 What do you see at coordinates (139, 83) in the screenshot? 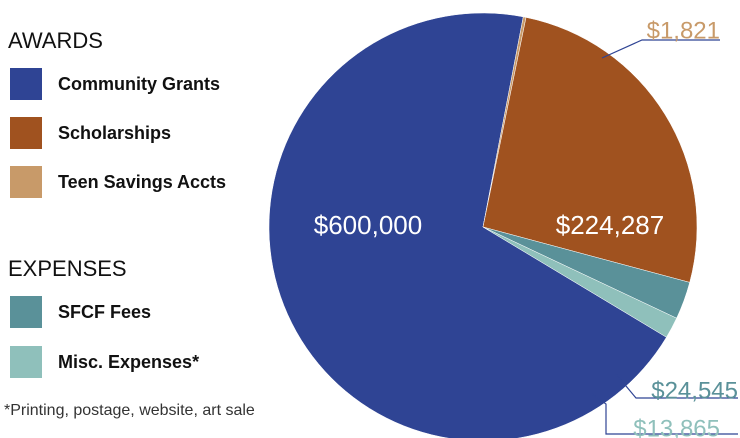
I see `legend-label-community-grants: Community Grants` at bounding box center [139, 83].